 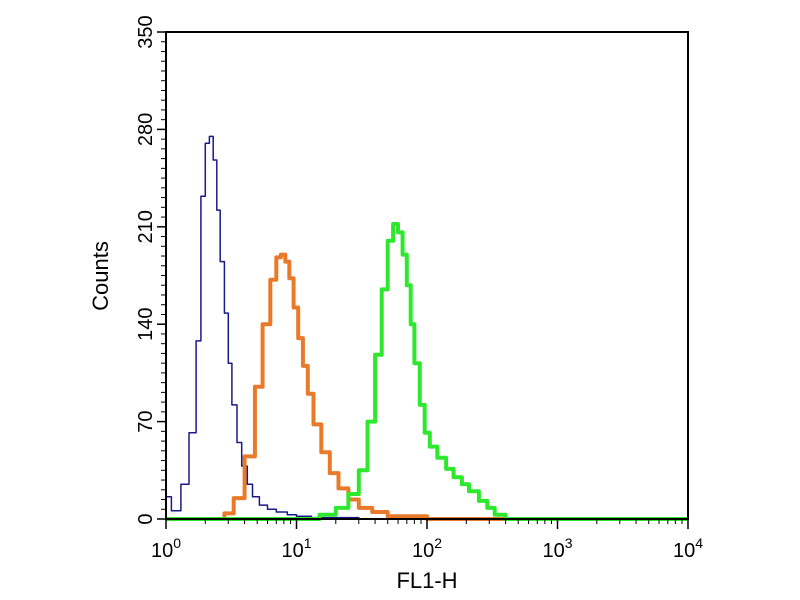 What do you see at coordinates (427, 548) in the screenshot?
I see `x-tick-label: 10²` at bounding box center [427, 548].